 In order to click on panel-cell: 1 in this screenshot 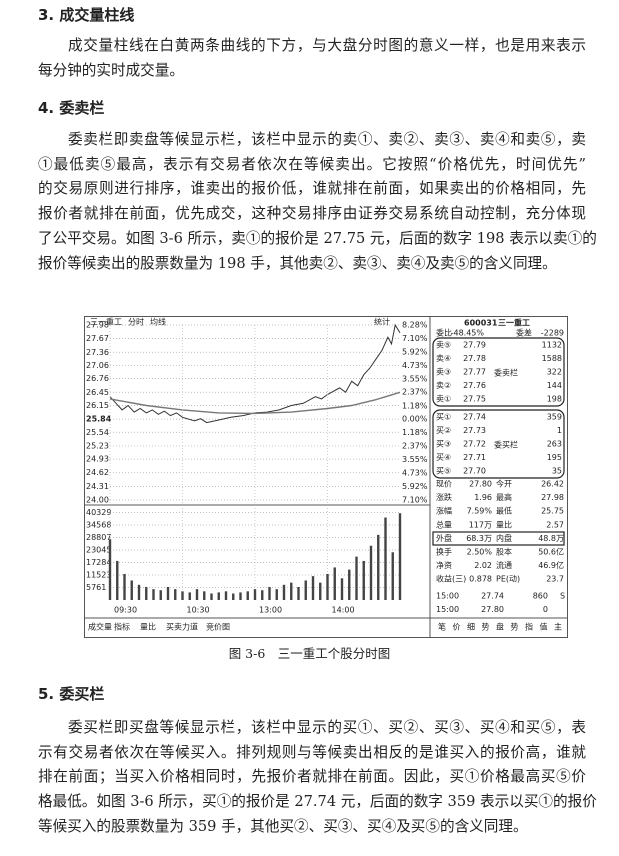, I will do `click(559, 430)`.